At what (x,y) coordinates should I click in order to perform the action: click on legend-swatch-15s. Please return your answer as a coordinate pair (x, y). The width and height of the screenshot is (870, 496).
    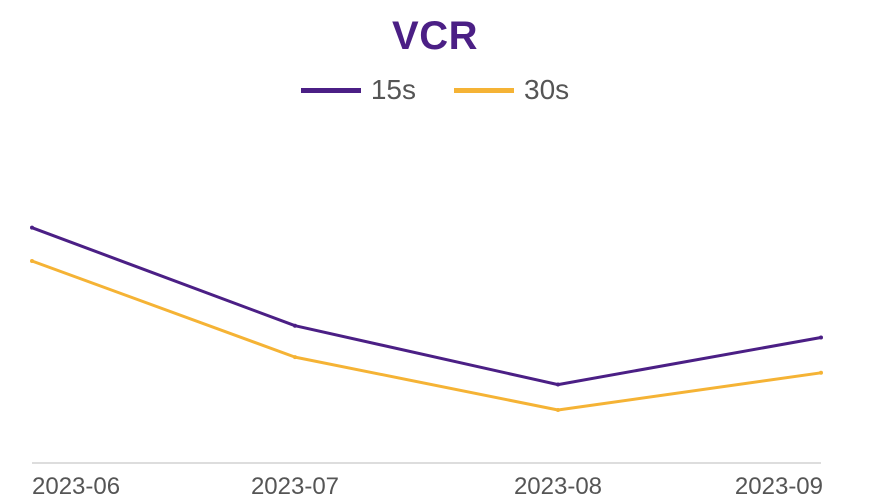
    Looking at the image, I should click on (330, 90).